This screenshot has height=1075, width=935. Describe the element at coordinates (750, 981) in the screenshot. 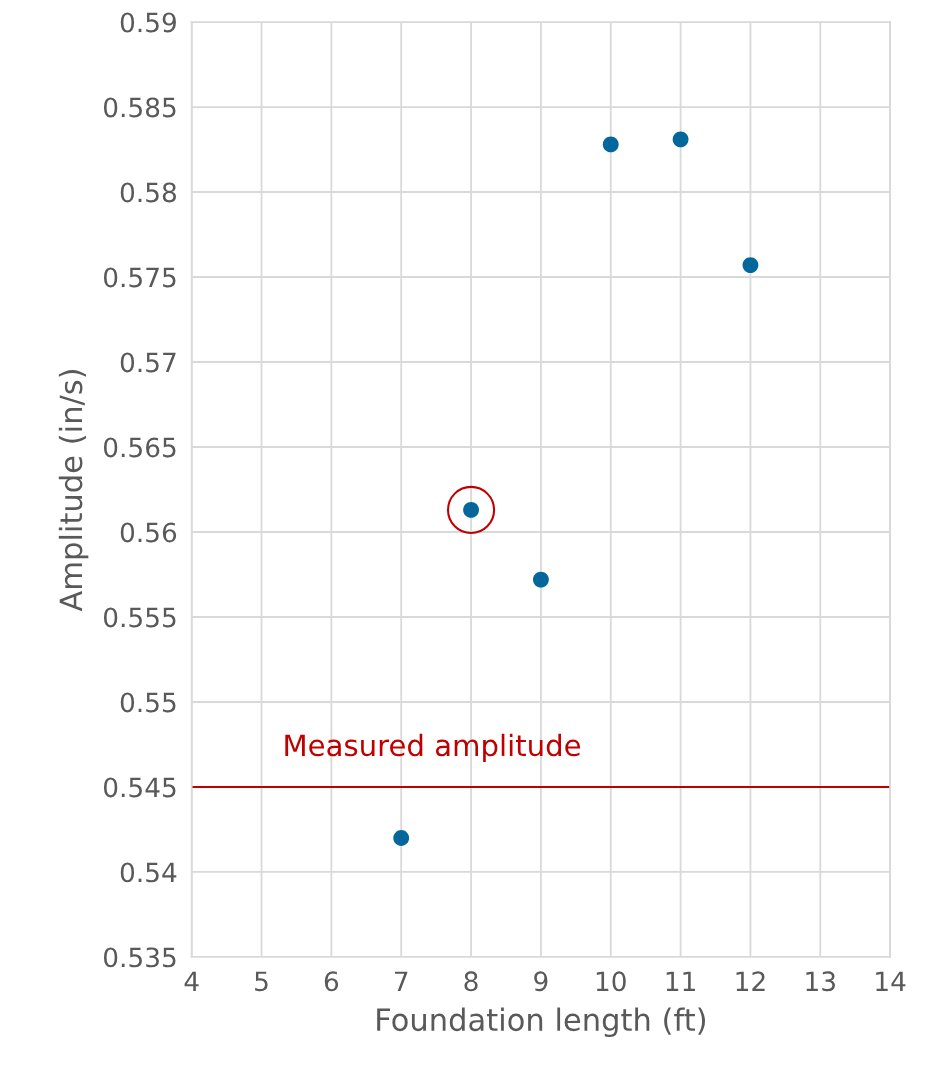

I see `x-tick-label: 12` at that location.